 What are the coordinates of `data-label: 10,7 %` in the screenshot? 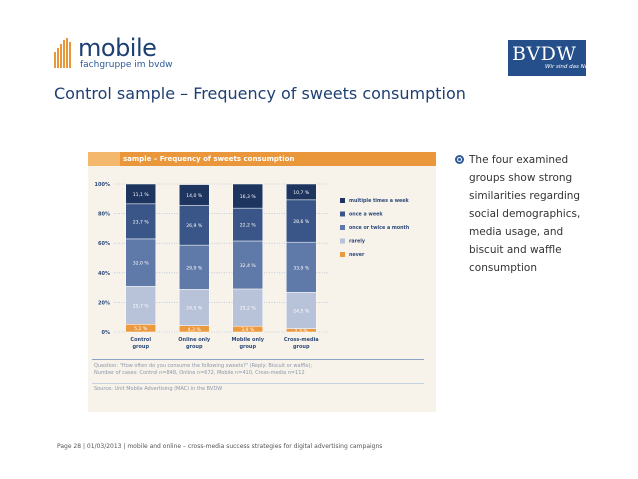 It's located at (301, 193).